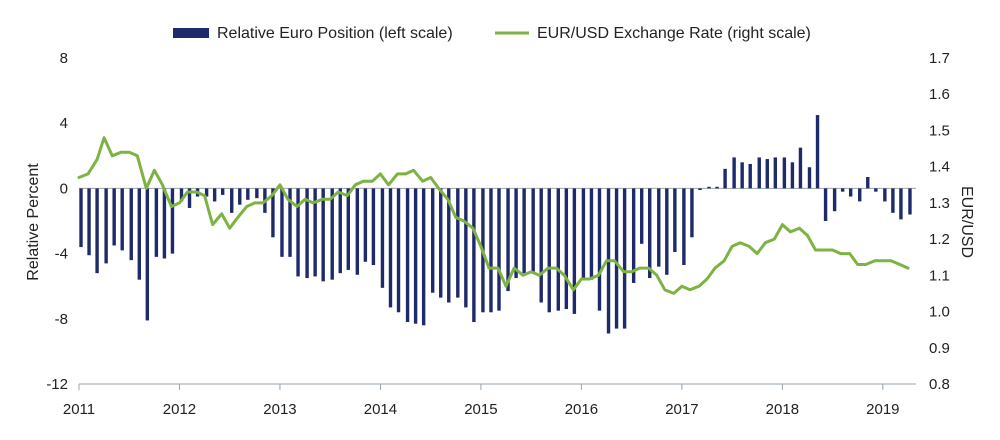 The height and width of the screenshot is (440, 1000). I want to click on left-tick-label: 4, so click(64, 123).